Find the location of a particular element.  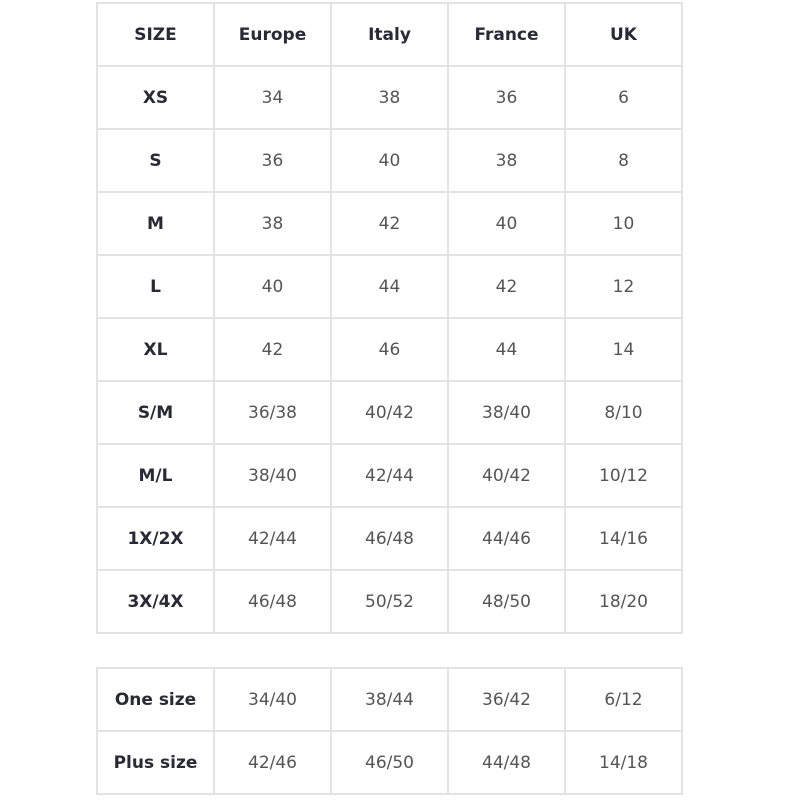

size-value-cell: 34/40 is located at coordinates (272, 699).